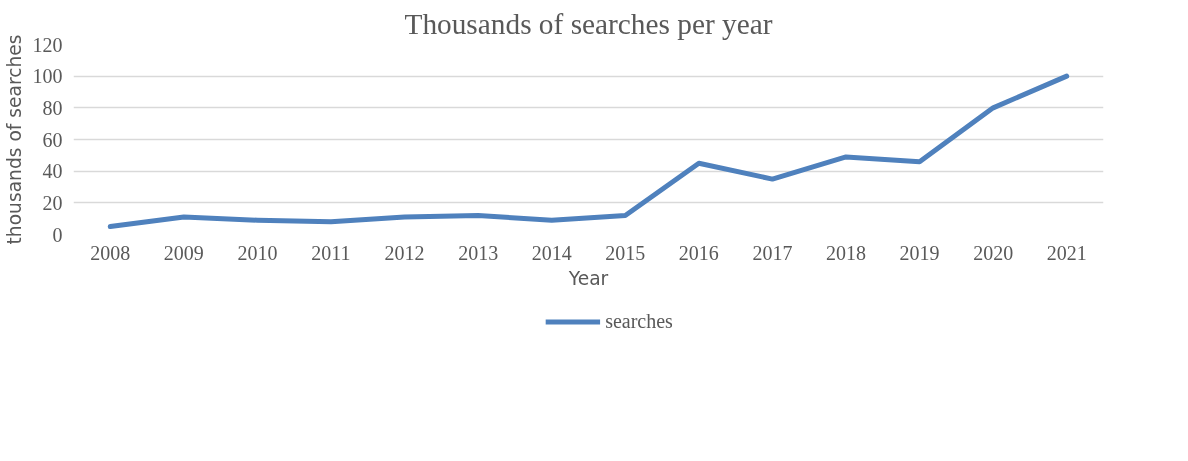  What do you see at coordinates (47, 44) in the screenshot?
I see `y-tick-label: 120` at bounding box center [47, 44].